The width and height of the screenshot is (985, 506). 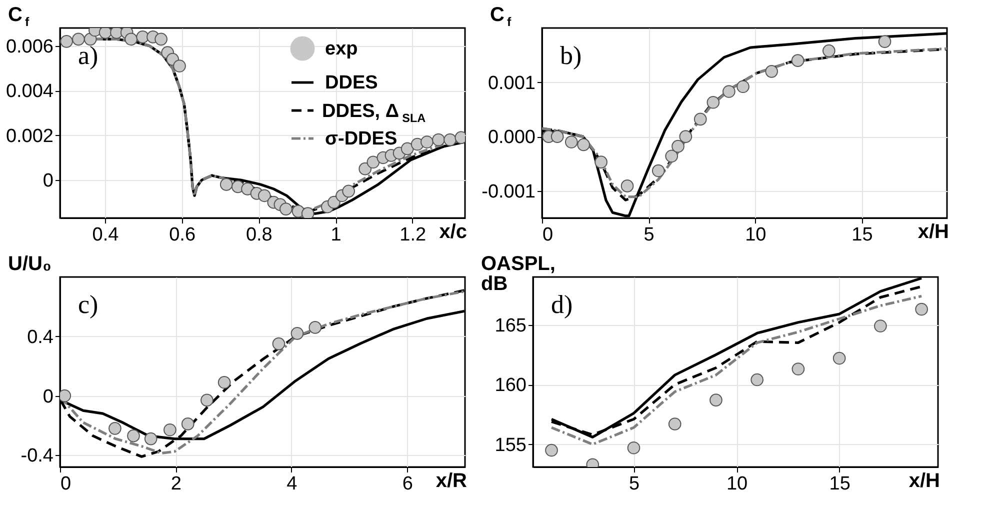 I want to click on x-tick-label: 0.8, so click(x=259, y=235).